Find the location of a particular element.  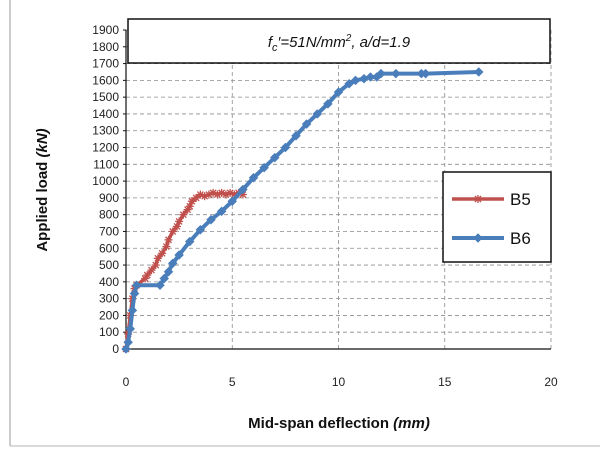

y-tick-label: 100 is located at coordinates (109, 332).